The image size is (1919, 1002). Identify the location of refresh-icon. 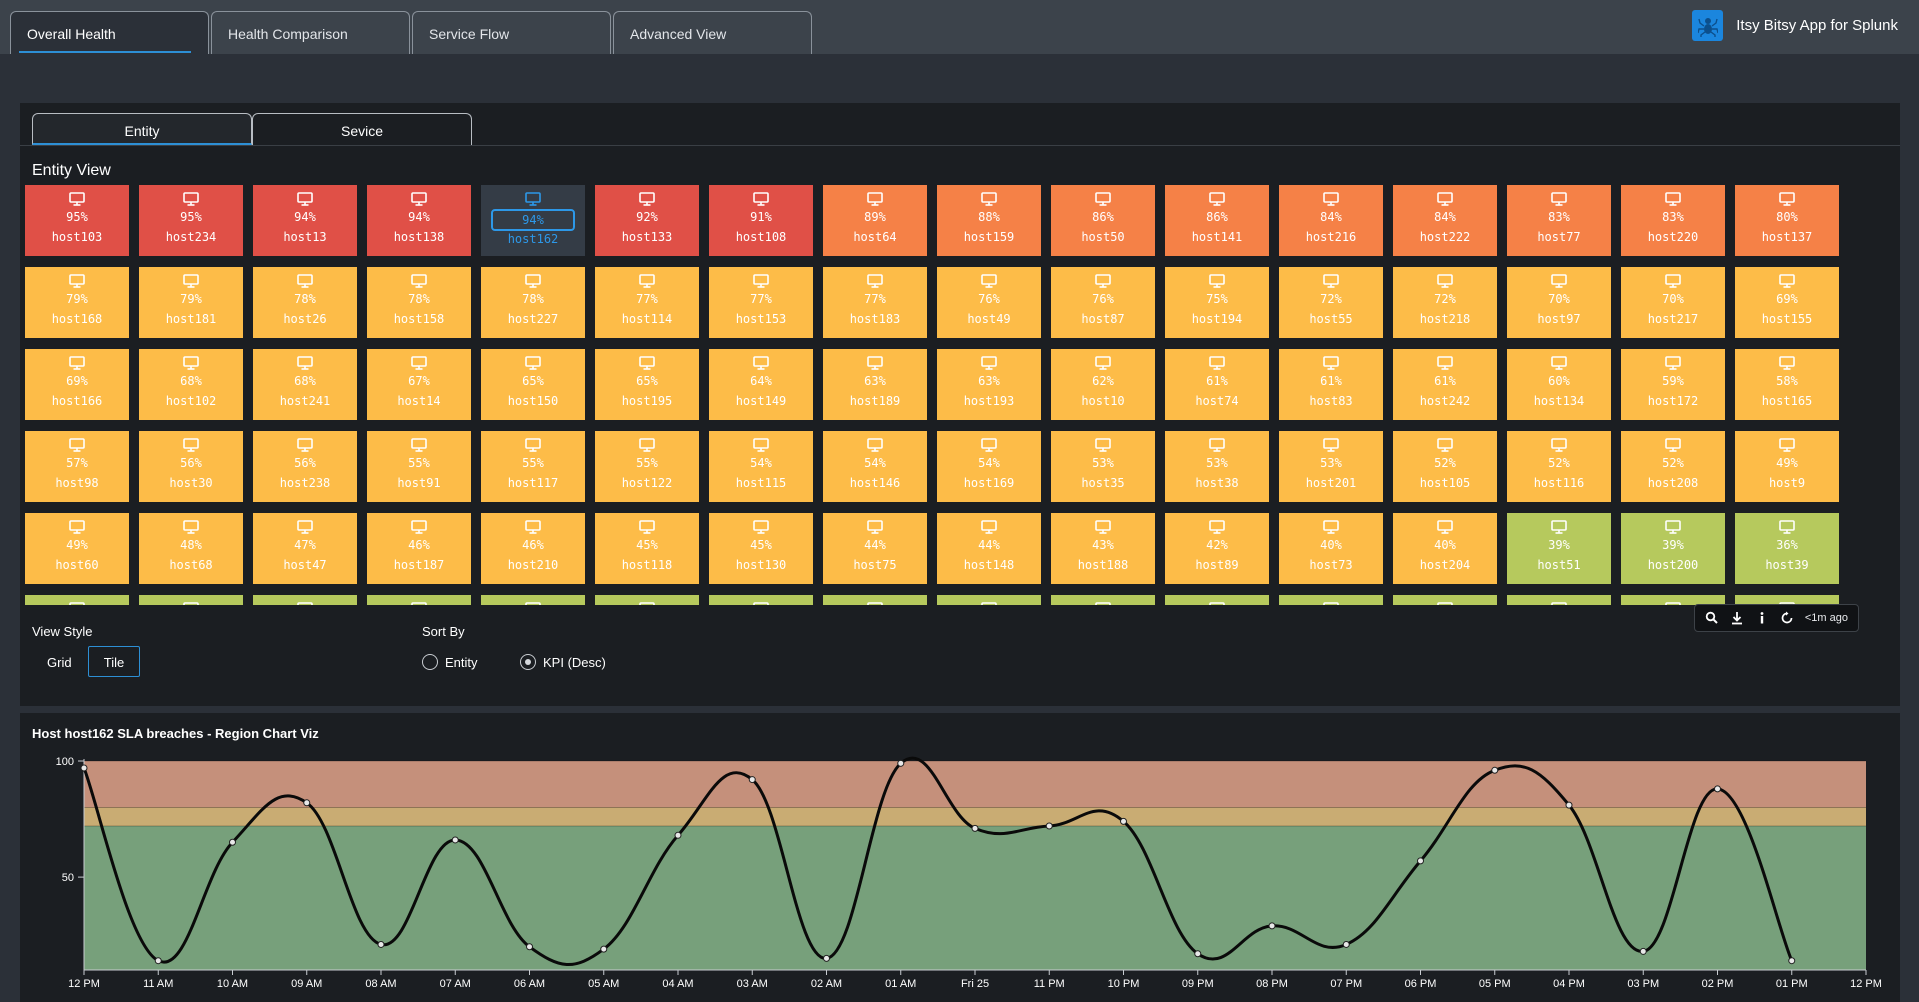
(1787, 618).